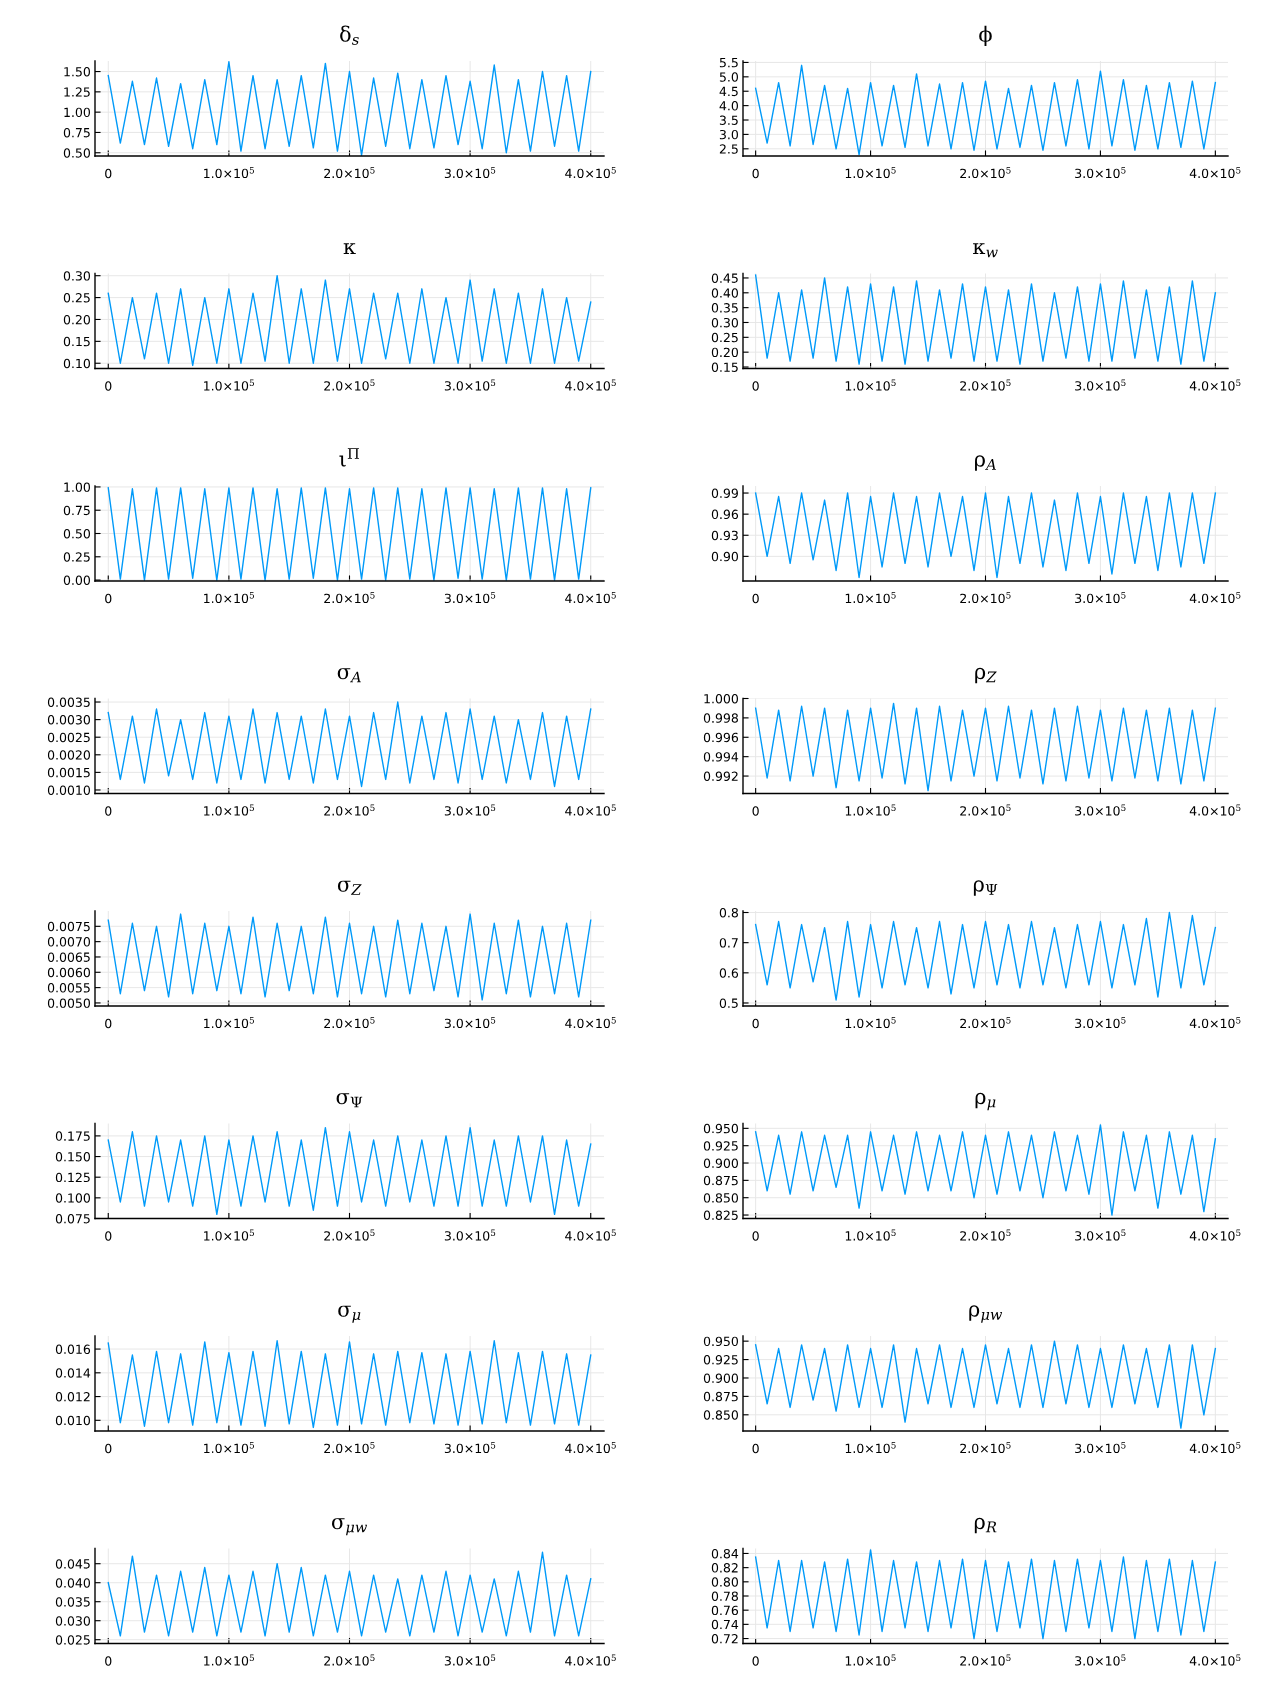  Describe the element at coordinates (720, 1215) in the screenshot. I see `y-tick-label: 0.825` at that location.